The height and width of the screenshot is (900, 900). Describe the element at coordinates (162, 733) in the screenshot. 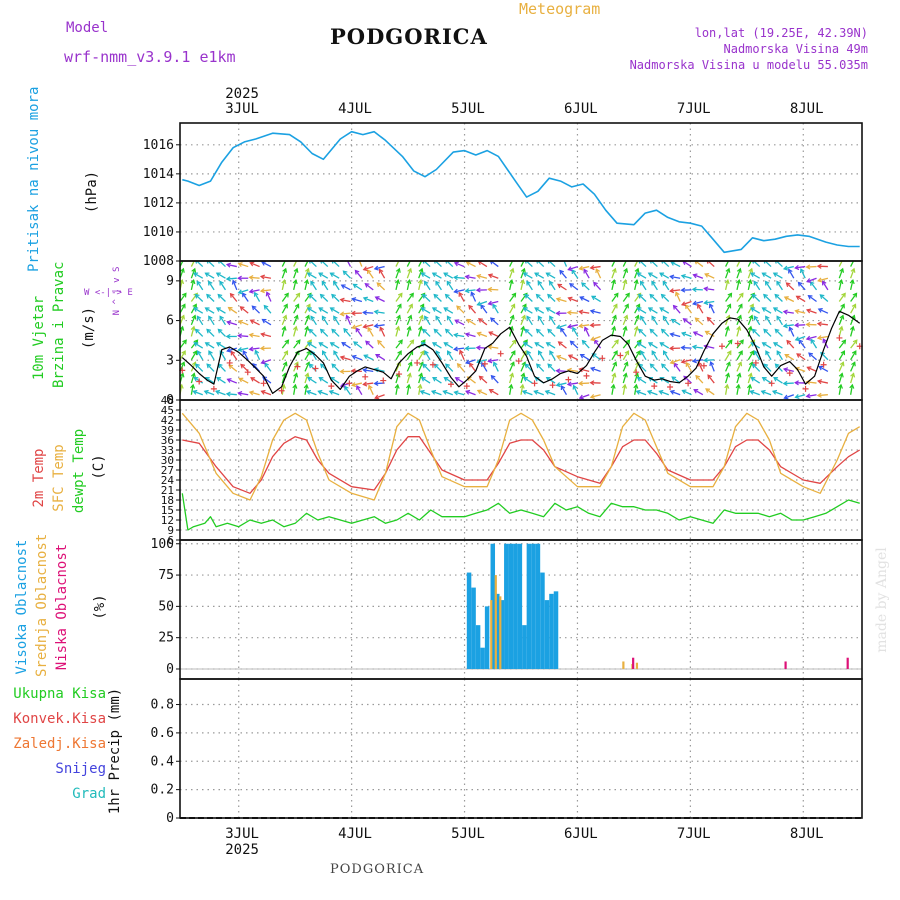

I see `y-tick-label: 0.6` at that location.